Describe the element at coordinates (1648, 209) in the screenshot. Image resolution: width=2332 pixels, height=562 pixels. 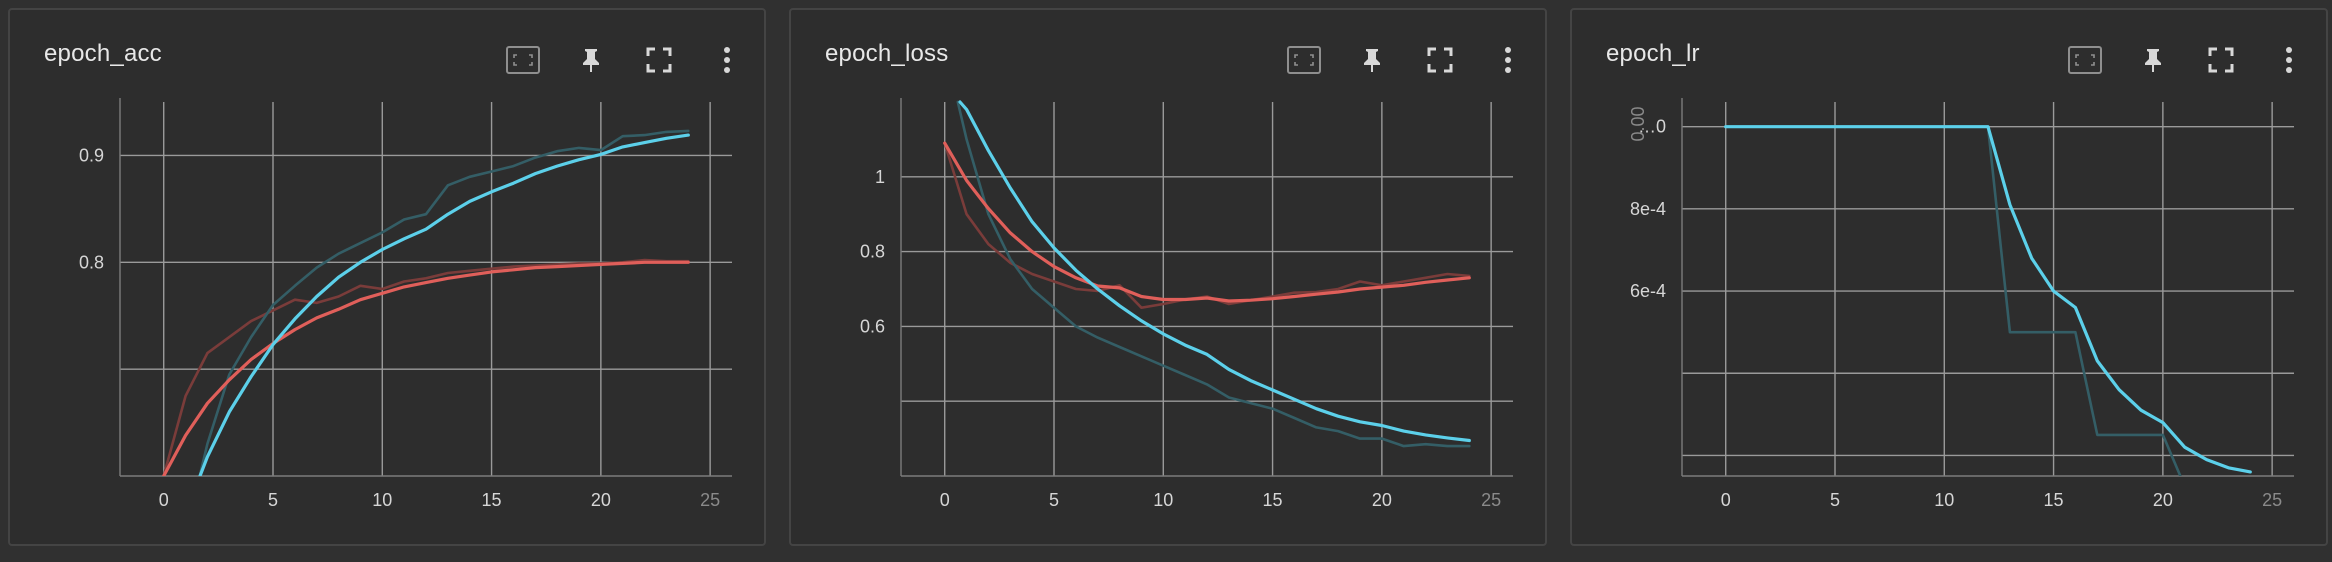
I see `y-tick-label: 8e-4` at that location.